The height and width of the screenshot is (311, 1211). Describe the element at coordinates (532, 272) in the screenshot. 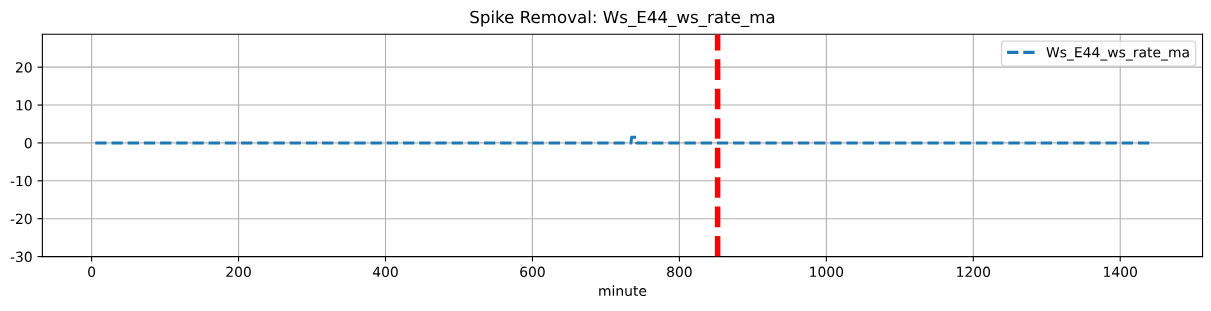

I see `x-tick-label: 600` at that location.